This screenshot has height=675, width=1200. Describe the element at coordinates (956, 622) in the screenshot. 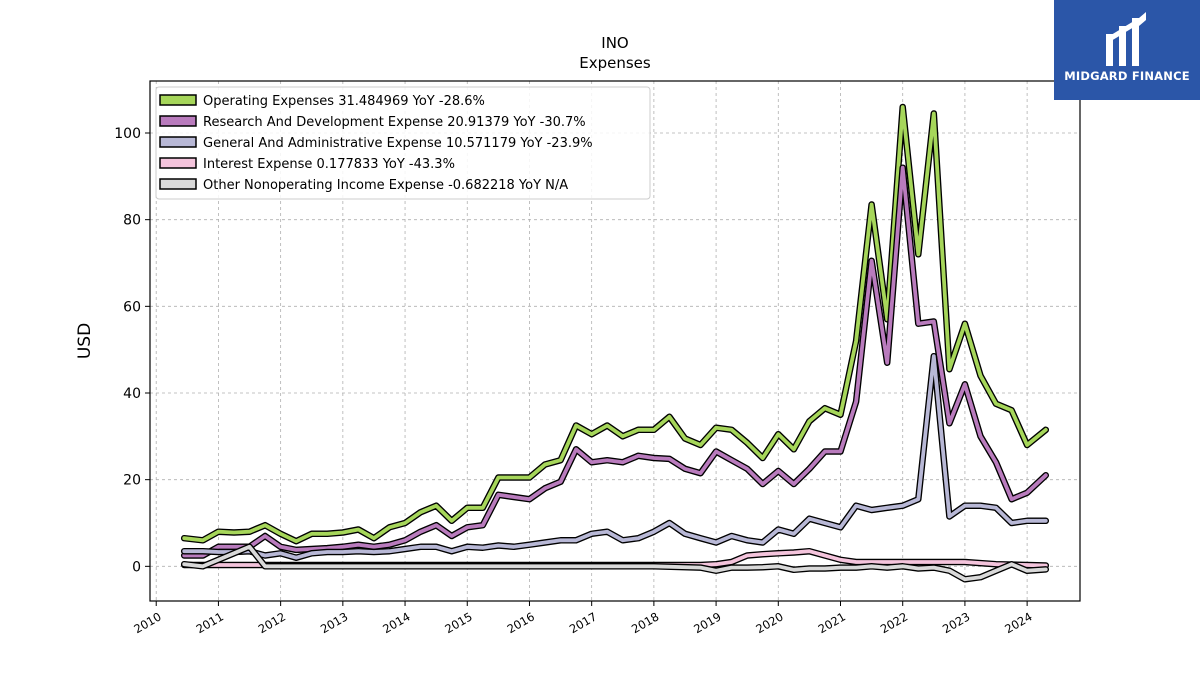

I see `x-tick-label: 2023` at that location.